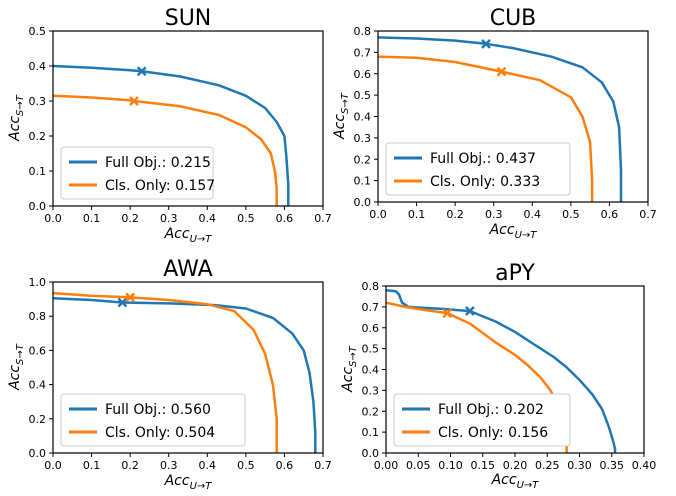 The image size is (676, 496). Describe the element at coordinates (483, 159) in the screenshot. I see `legend-label-0: Full Obj.: 0.437` at that location.